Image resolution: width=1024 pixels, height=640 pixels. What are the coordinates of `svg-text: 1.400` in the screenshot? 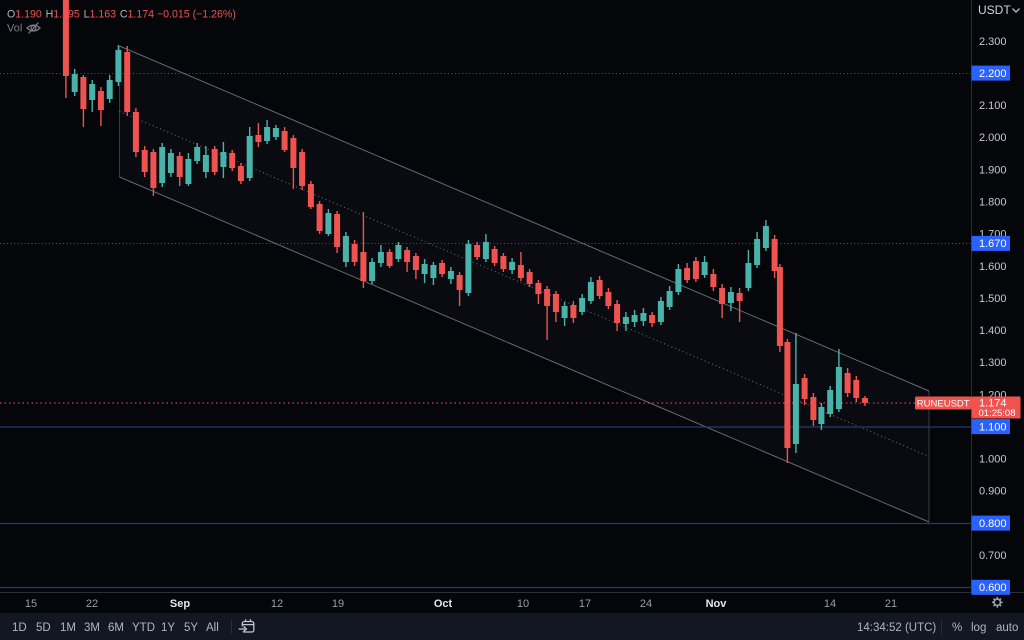 It's located at (993, 331).